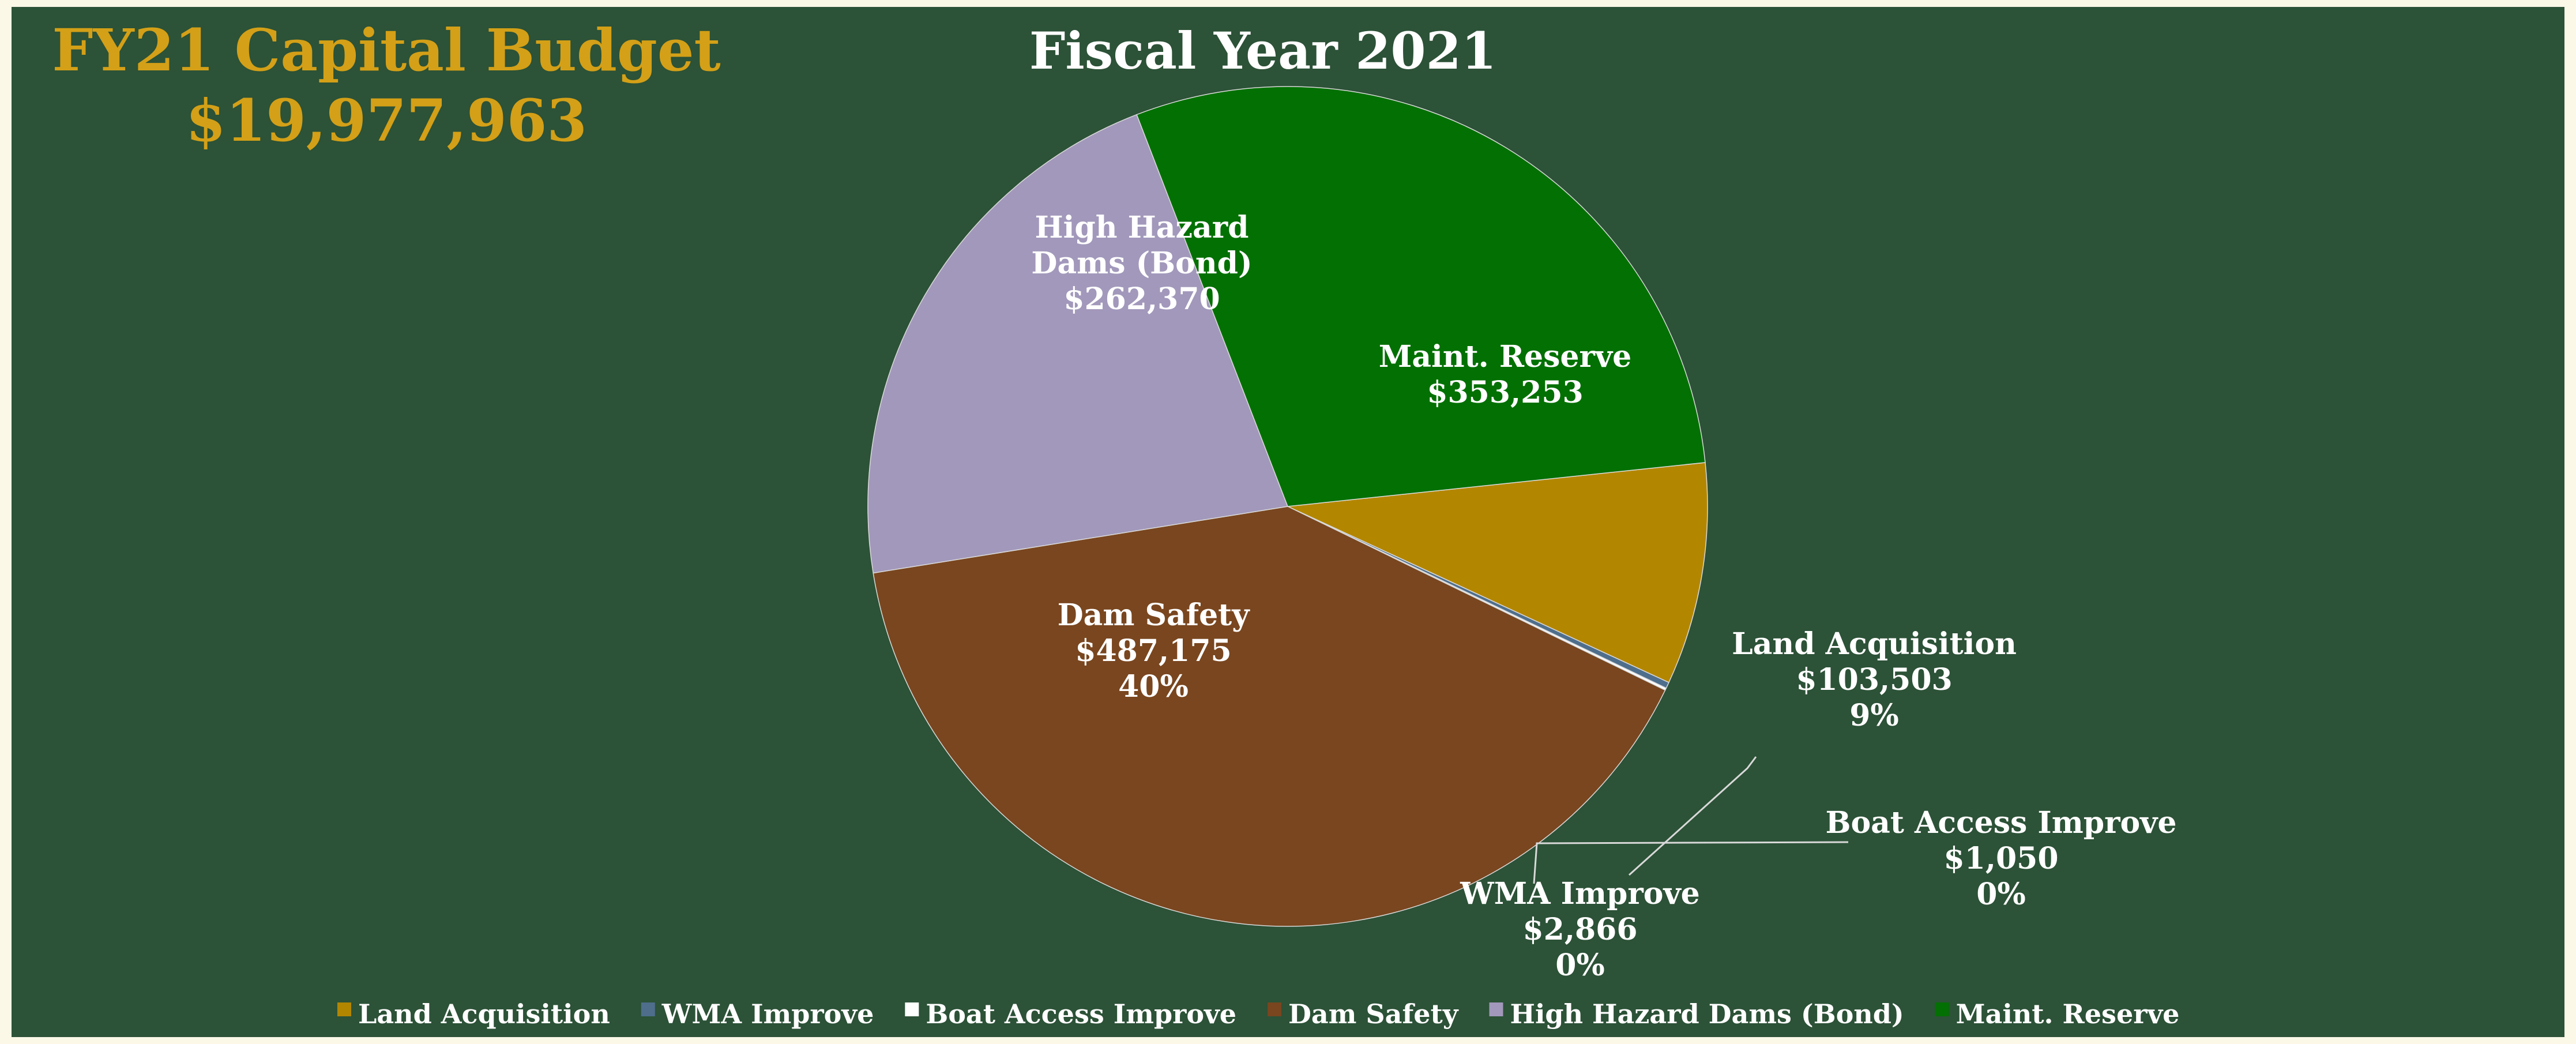 Image resolution: width=2576 pixels, height=1044 pixels. Describe the element at coordinates (767, 1014) in the screenshot. I see `legend-label-wma-improve: WMA Improve` at that location.